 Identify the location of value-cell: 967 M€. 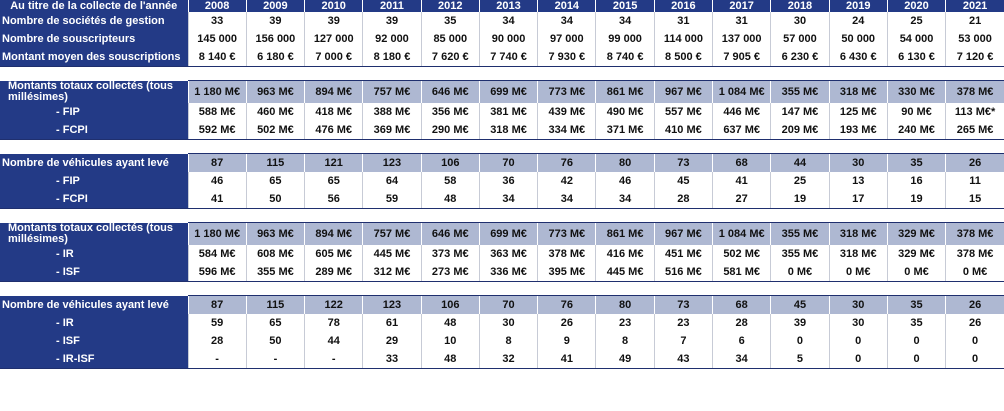
(683, 233).